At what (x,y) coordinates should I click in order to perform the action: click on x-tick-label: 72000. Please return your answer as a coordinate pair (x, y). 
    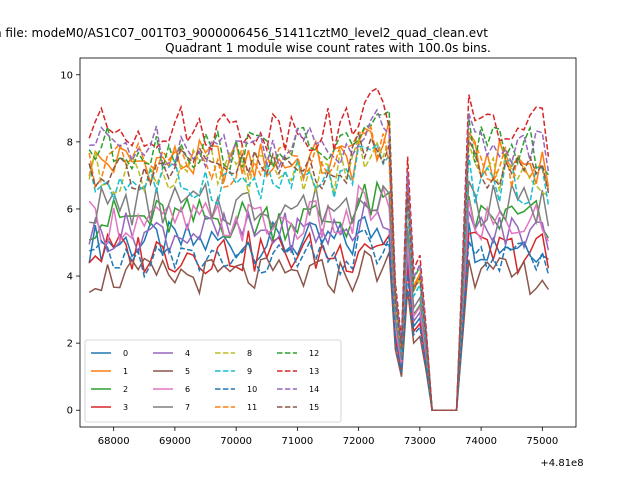
    Looking at the image, I should click on (359, 441).